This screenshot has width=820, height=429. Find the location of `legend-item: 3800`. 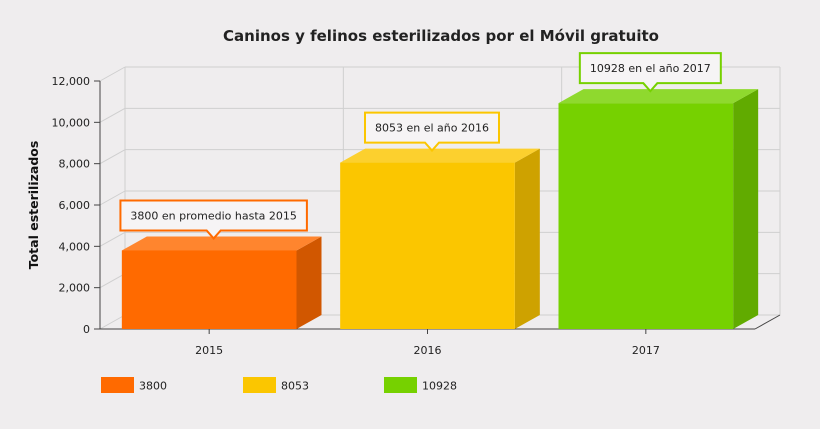

legend-item: 3800 is located at coordinates (134, 385).